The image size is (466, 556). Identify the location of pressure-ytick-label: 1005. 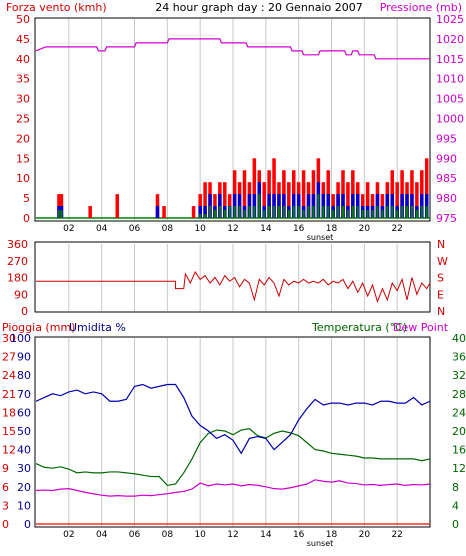
(450, 99).